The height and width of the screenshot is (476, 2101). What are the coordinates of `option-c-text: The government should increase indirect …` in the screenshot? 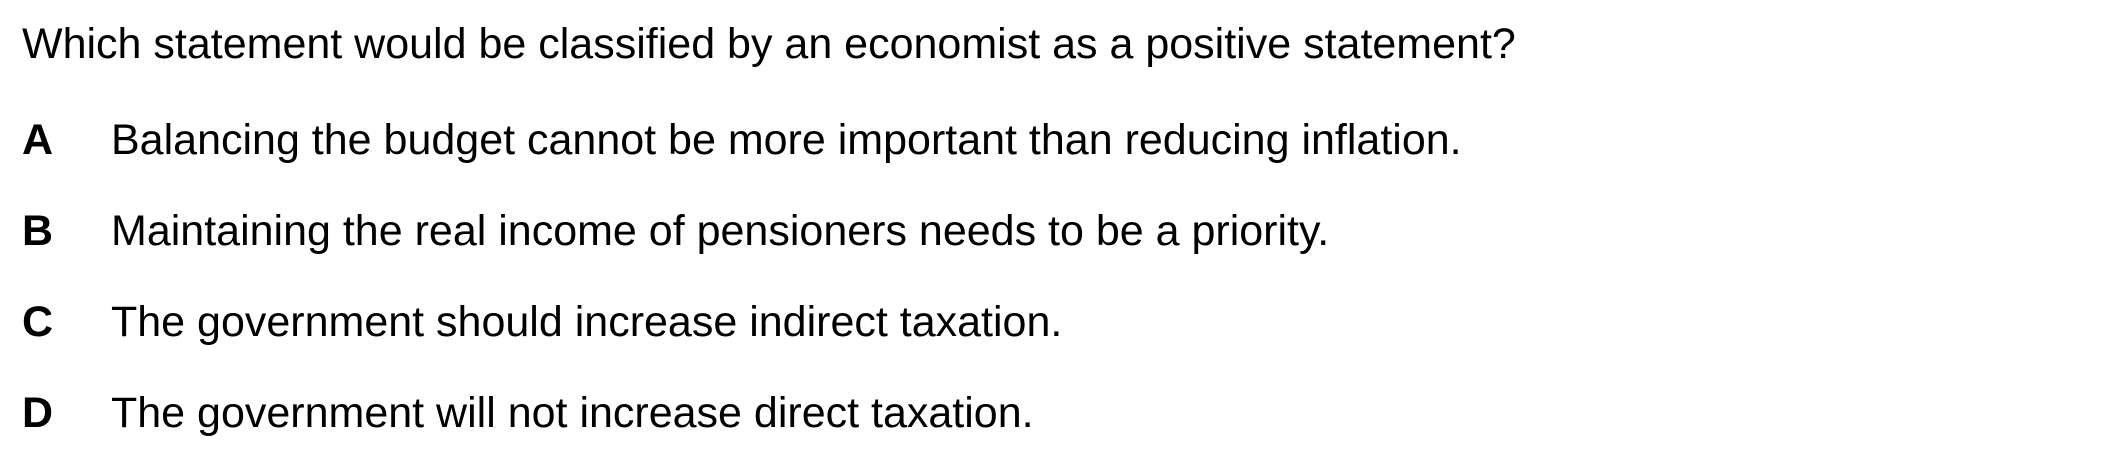 It's located at (587, 322).